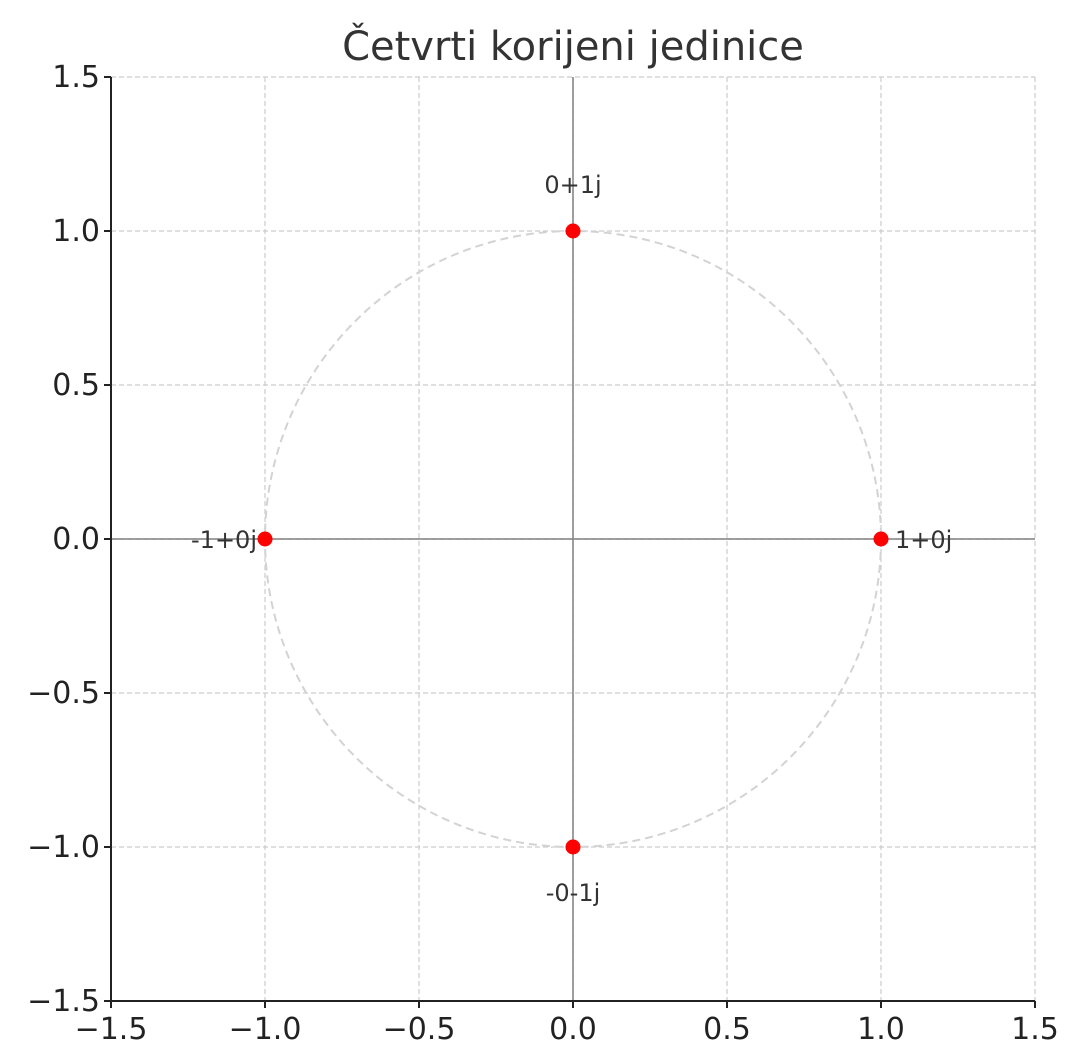  I want to click on x-tick-label-1: −1.0, so click(265, 1029).